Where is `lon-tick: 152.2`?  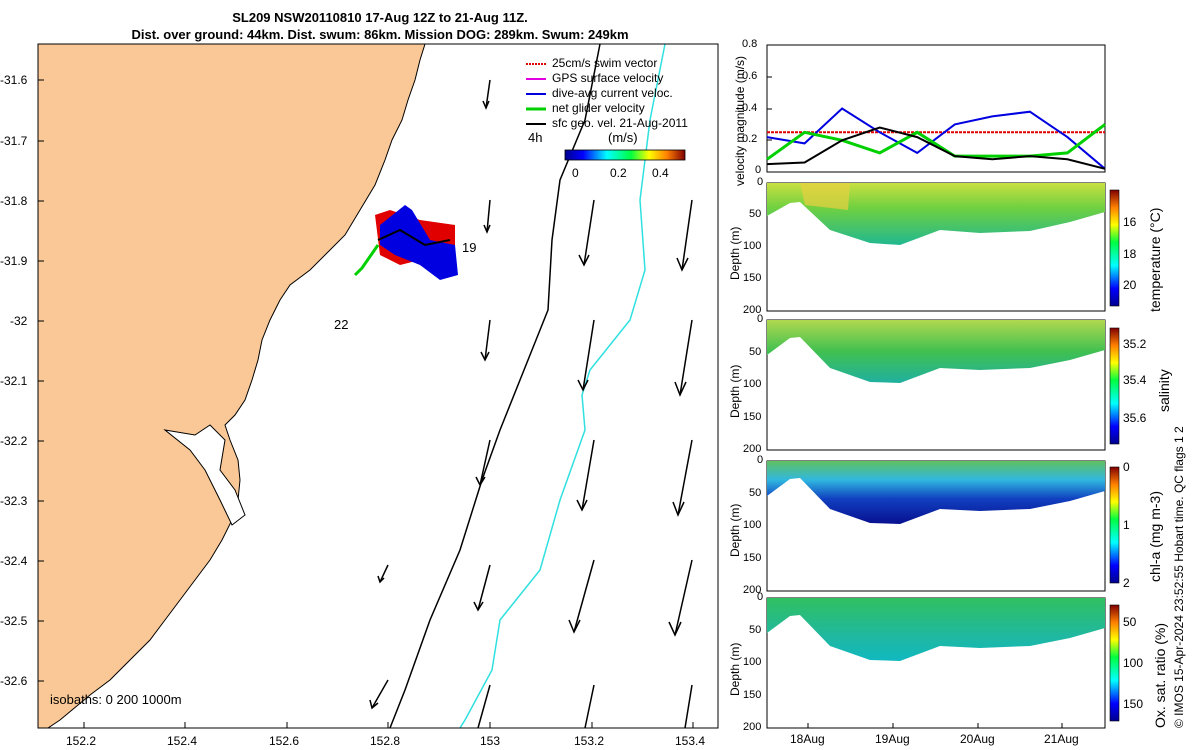 lon-tick: 152.2 is located at coordinates (81, 741).